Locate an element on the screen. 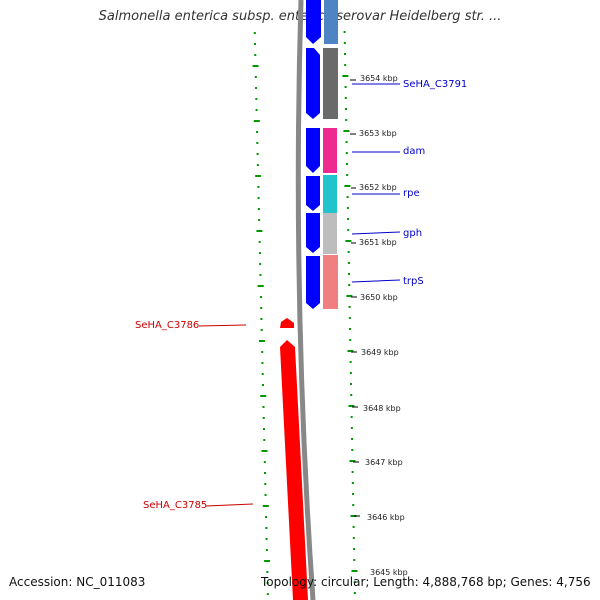 This screenshot has width=600, height=600. backbone-line is located at coordinates (305, 300).